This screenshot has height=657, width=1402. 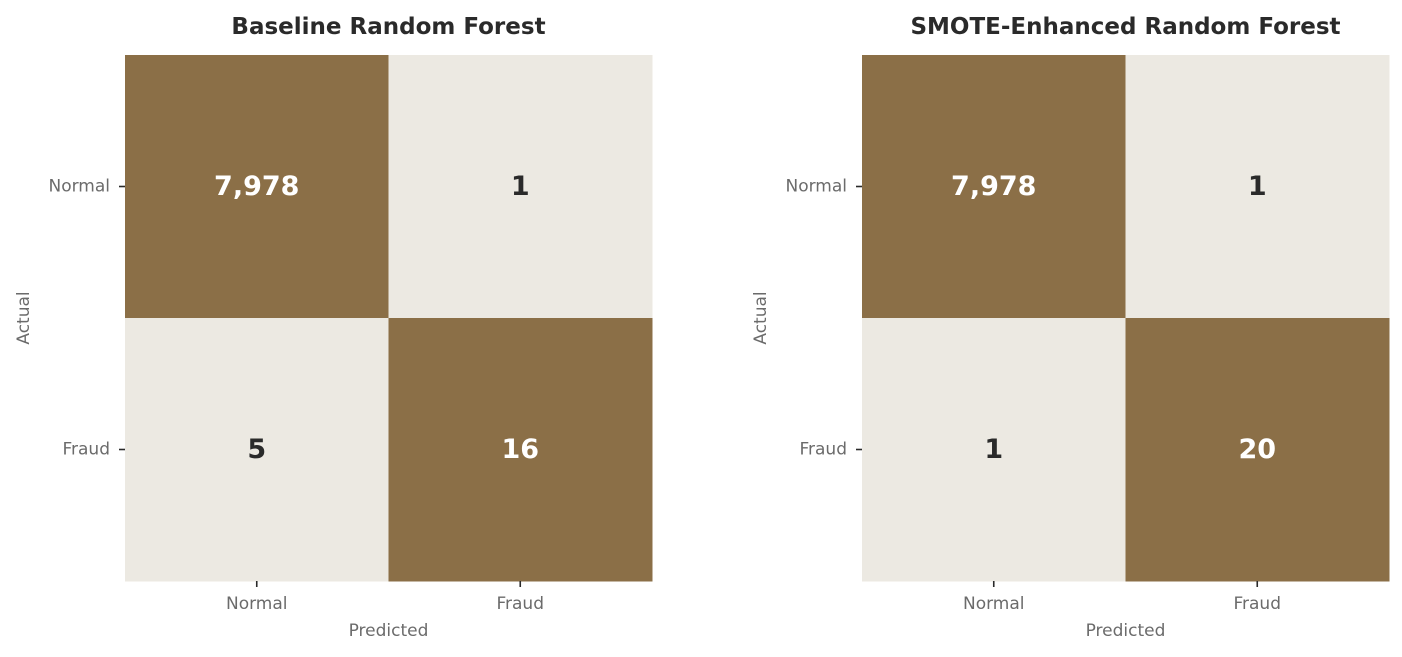 I want to click on cell-value-label: 16, so click(x=520, y=449).